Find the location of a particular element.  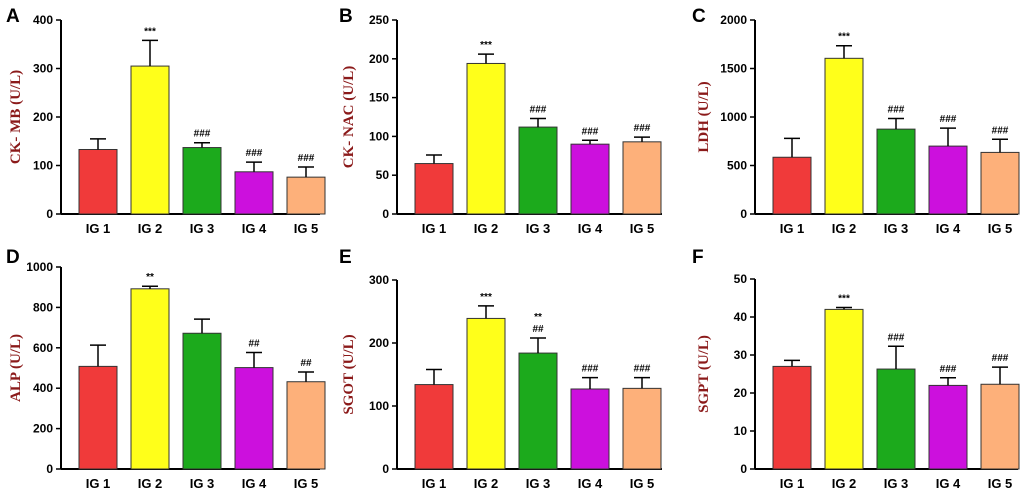

y-tick-label: 800 is located at coordinates (43, 307).